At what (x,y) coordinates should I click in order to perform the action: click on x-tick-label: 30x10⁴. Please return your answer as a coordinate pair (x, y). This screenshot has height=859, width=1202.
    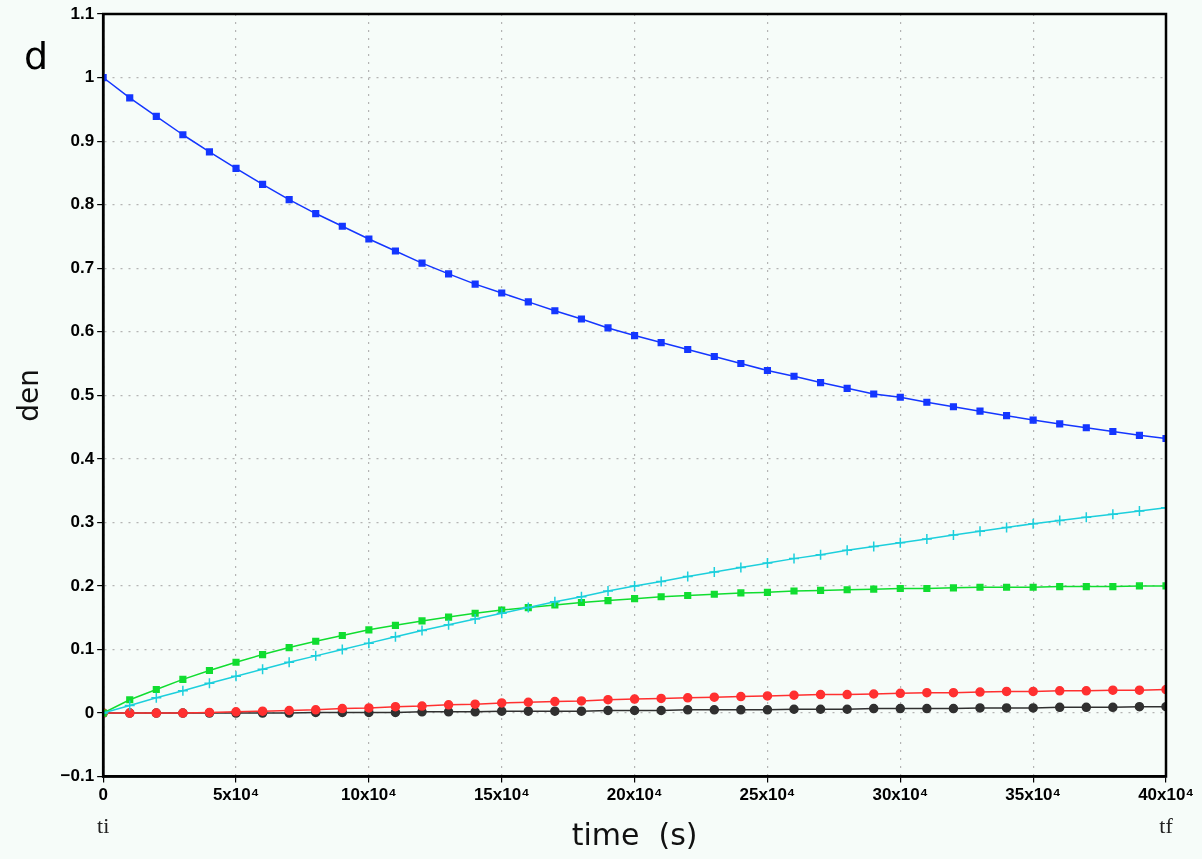
    Looking at the image, I should click on (900, 795).